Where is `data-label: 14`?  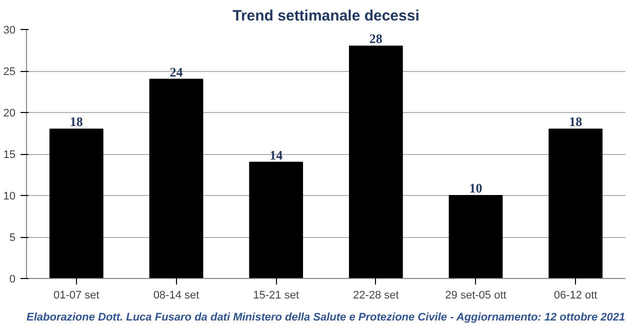 data-label: 14 is located at coordinates (277, 154).